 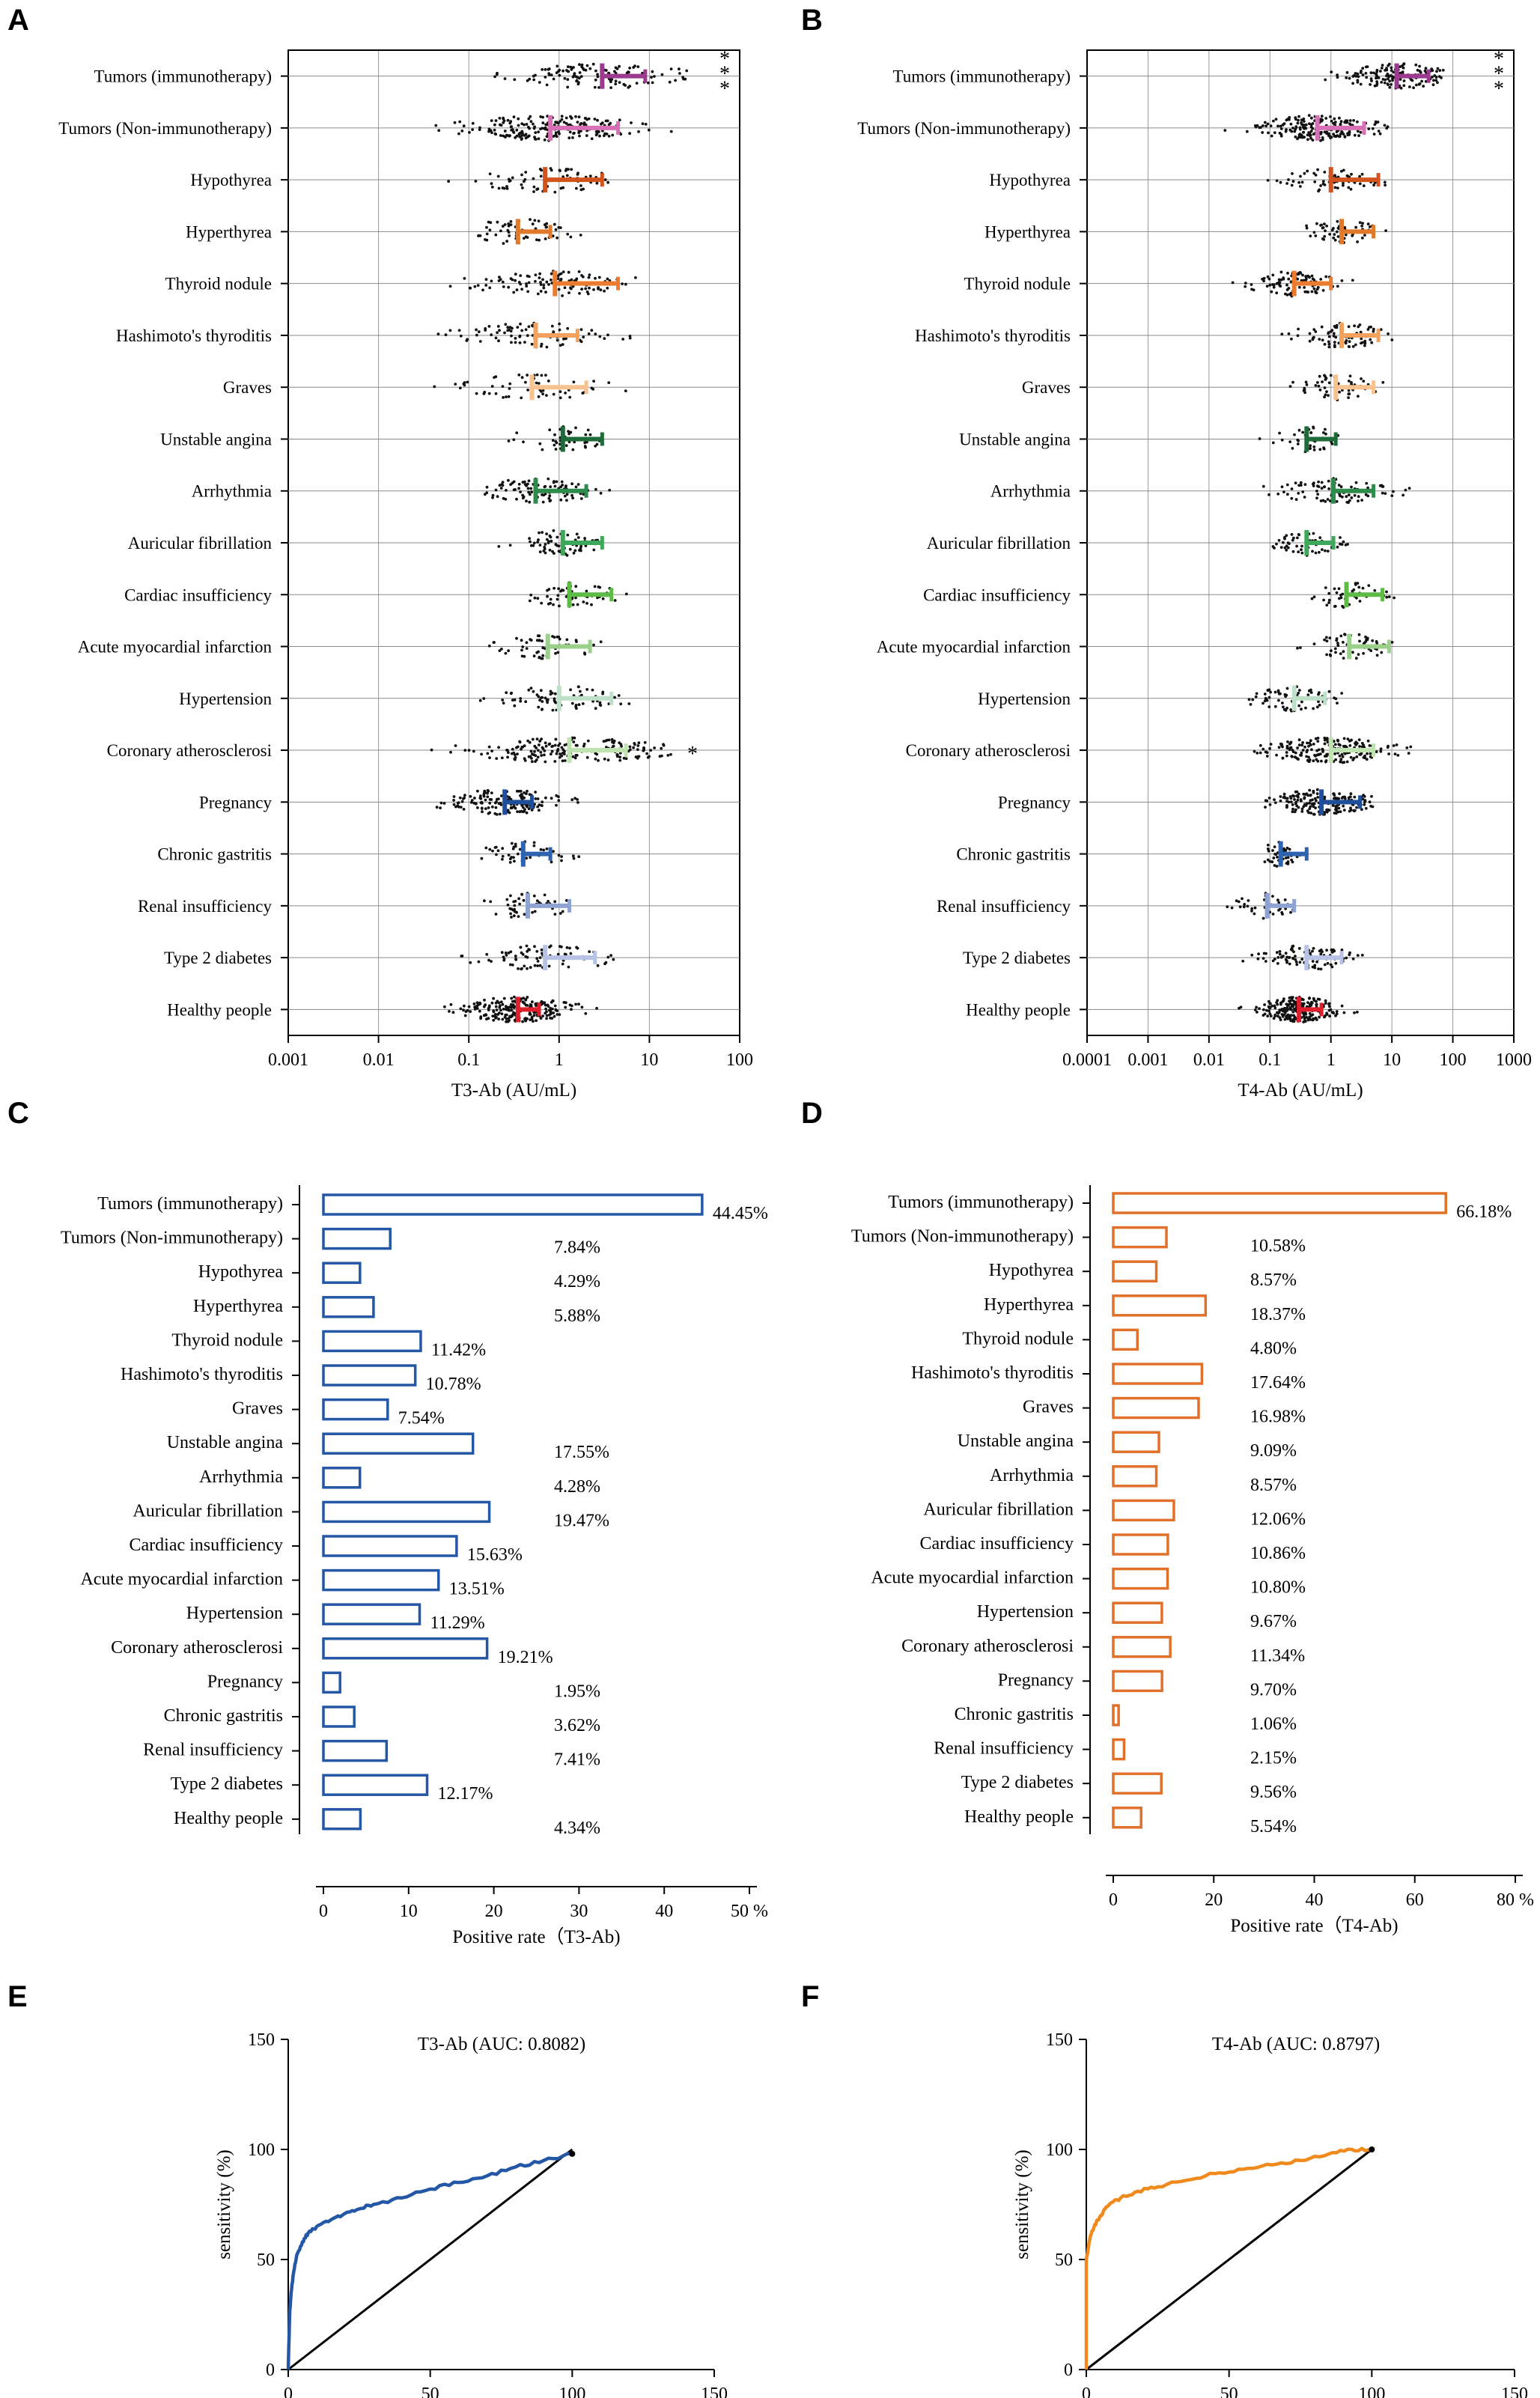 What do you see at coordinates (200, 543) in the screenshot?
I see `category-label: Auricular fibrillation` at bounding box center [200, 543].